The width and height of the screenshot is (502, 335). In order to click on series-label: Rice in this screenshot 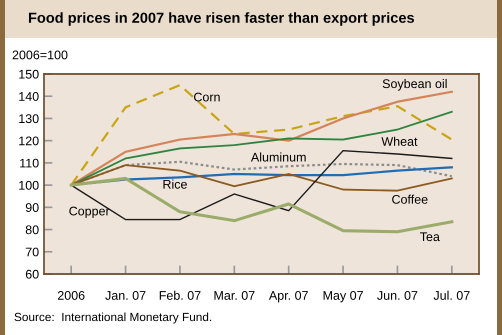, I will do `click(175, 184)`.